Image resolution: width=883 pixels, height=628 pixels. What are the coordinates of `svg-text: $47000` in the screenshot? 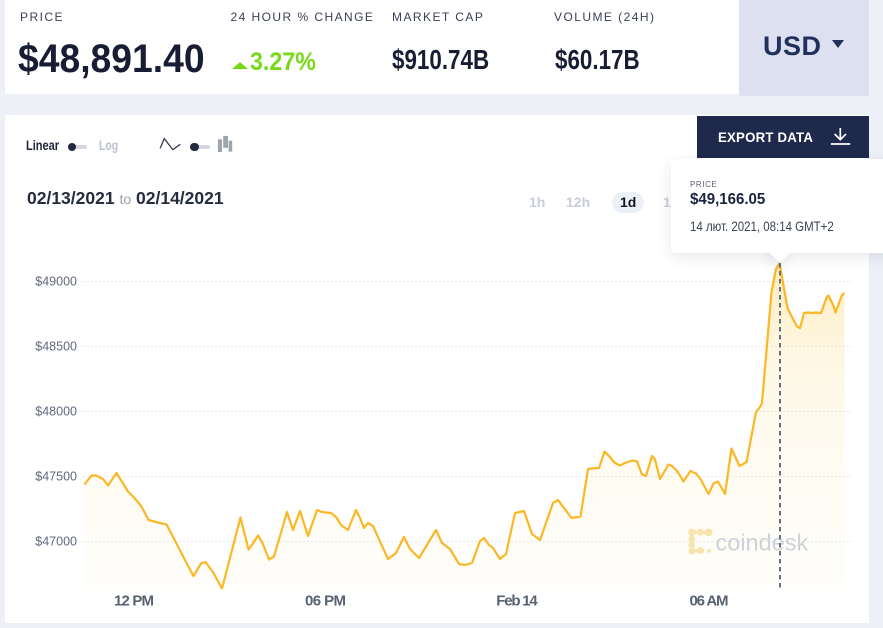 It's located at (56, 542).